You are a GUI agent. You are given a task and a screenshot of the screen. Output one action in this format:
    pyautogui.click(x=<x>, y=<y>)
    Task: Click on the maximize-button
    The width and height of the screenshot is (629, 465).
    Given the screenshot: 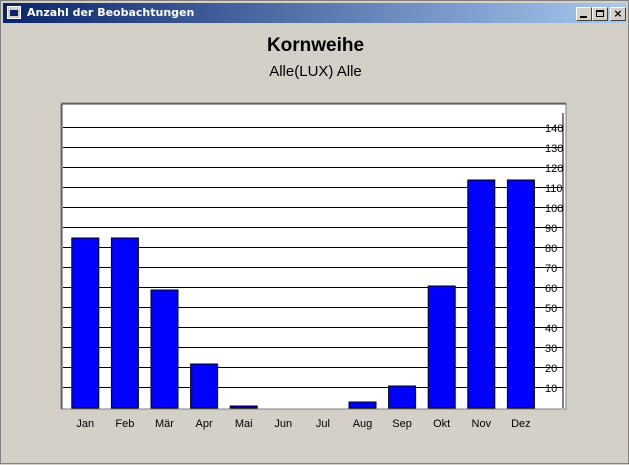 What is the action you would take?
    pyautogui.click(x=600, y=14)
    